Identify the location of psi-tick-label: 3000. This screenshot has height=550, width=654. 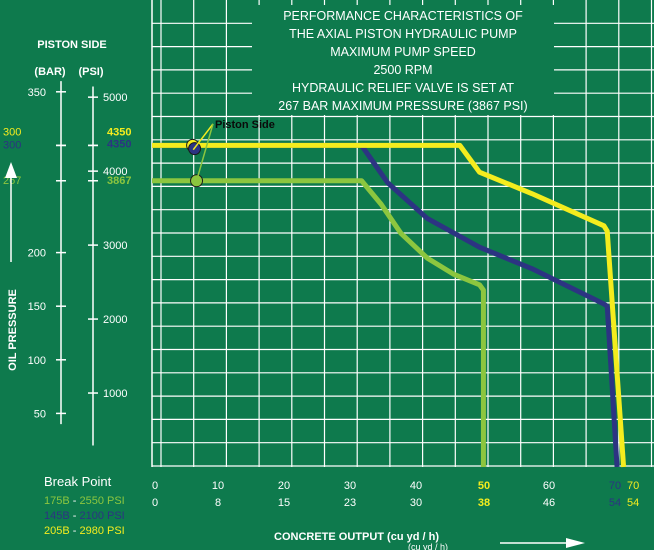
(115, 246).